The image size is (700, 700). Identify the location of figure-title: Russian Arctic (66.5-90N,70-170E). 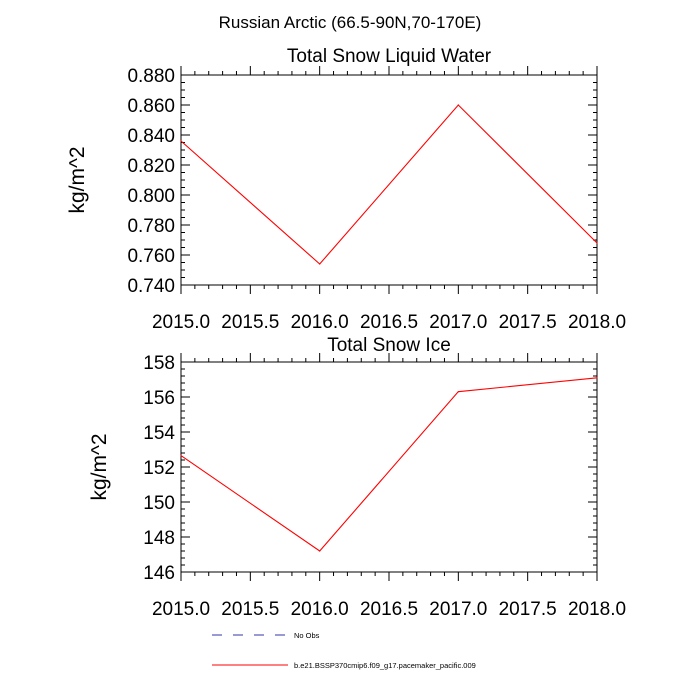
(350, 22).